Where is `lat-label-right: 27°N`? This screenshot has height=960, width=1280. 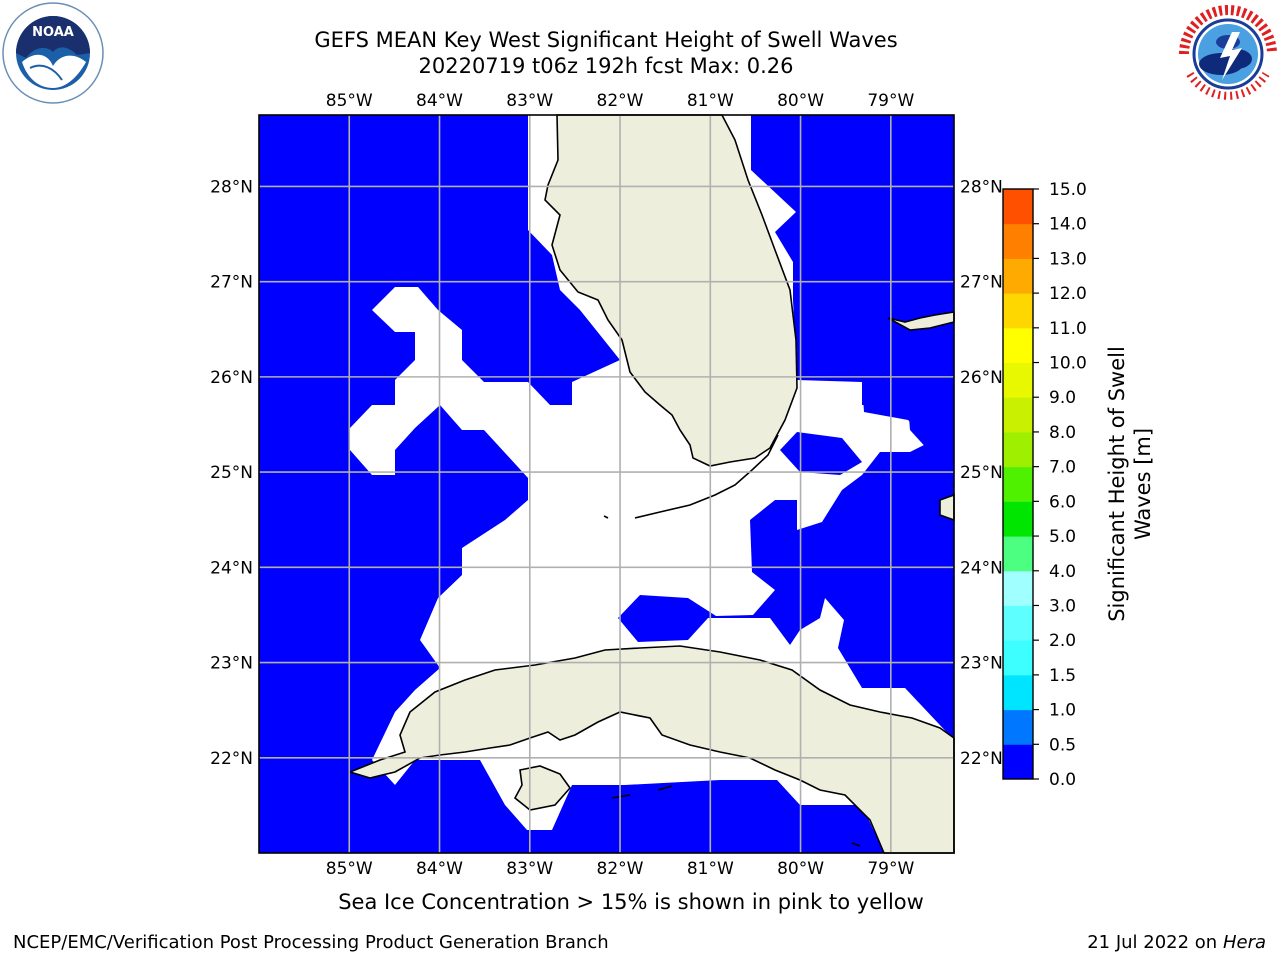 lat-label-right: 27°N is located at coordinates (981, 283).